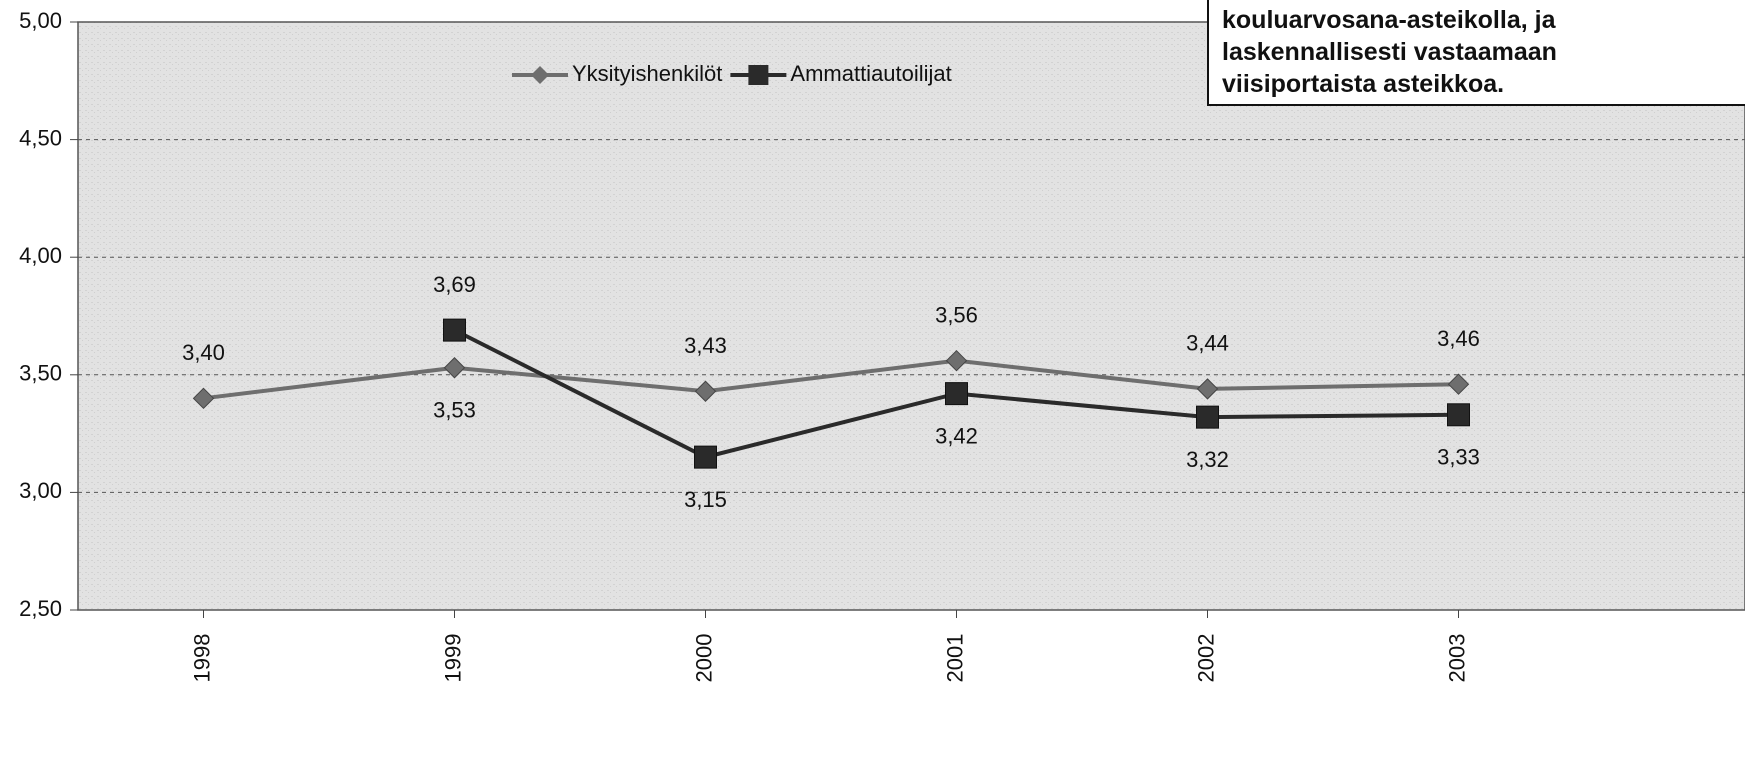  I want to click on x-tick-label: 2003, so click(1456, 658).